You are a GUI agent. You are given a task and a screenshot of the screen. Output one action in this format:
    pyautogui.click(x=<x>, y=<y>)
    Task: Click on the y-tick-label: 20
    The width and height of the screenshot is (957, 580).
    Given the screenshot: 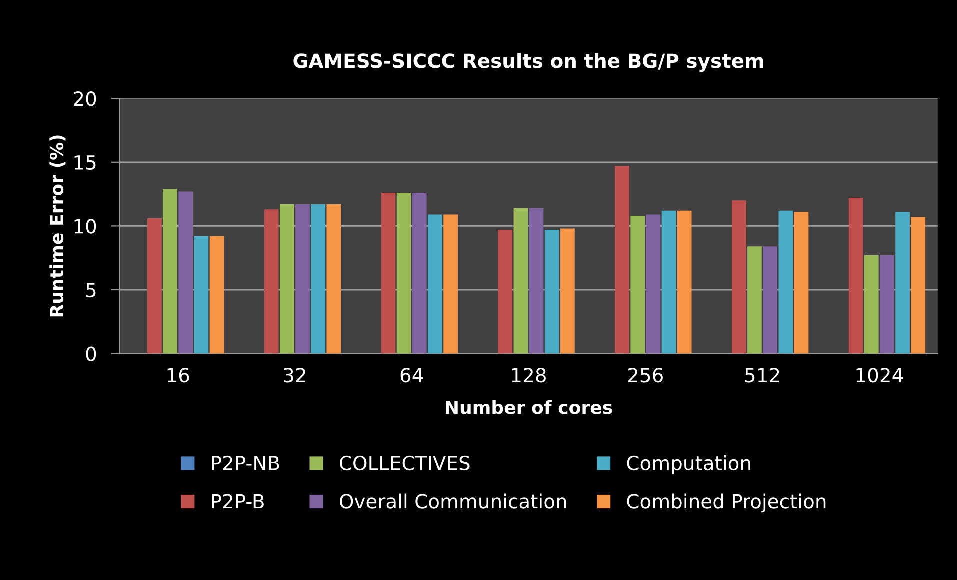 What is the action you would take?
    pyautogui.click(x=85, y=99)
    